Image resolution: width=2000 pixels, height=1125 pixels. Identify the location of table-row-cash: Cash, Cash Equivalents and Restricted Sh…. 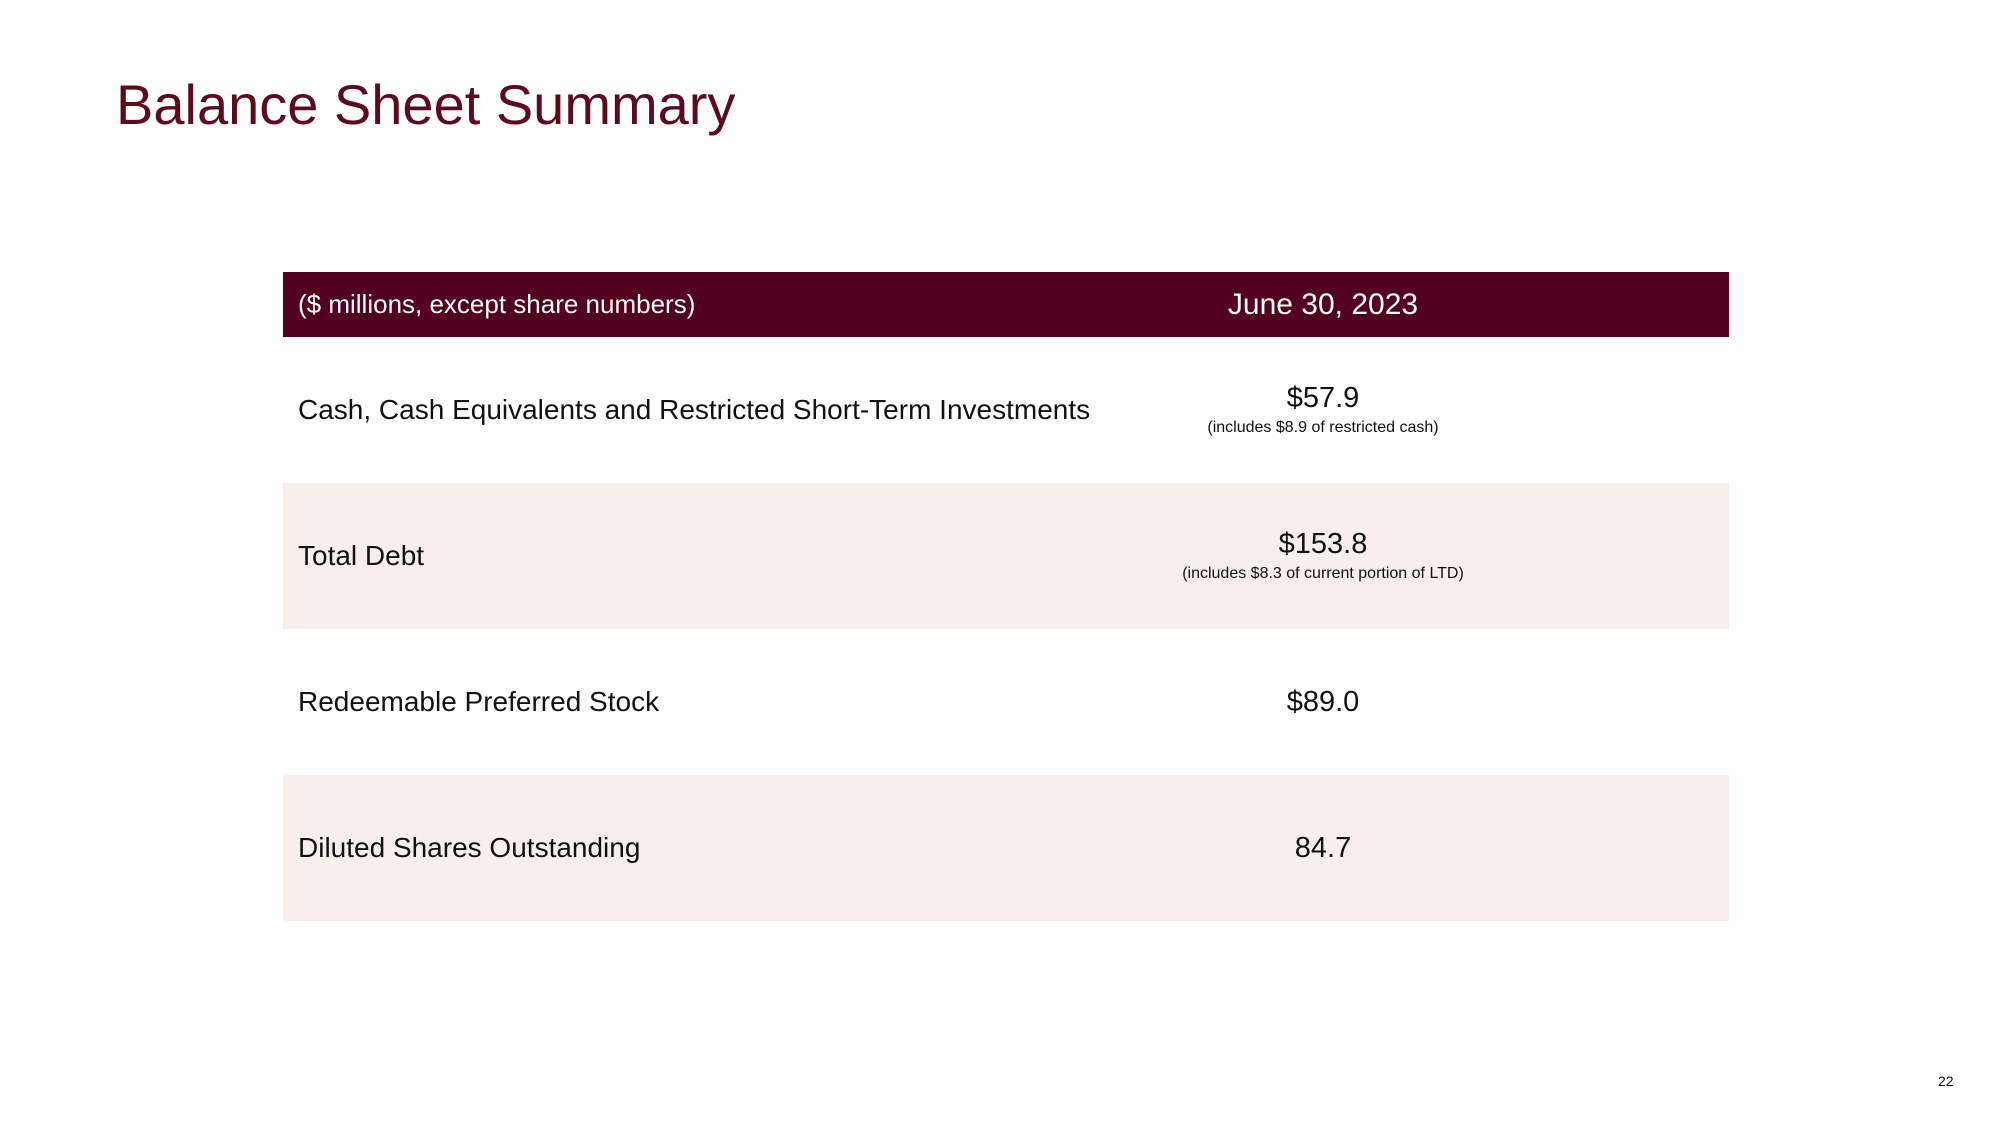
(1006, 410).